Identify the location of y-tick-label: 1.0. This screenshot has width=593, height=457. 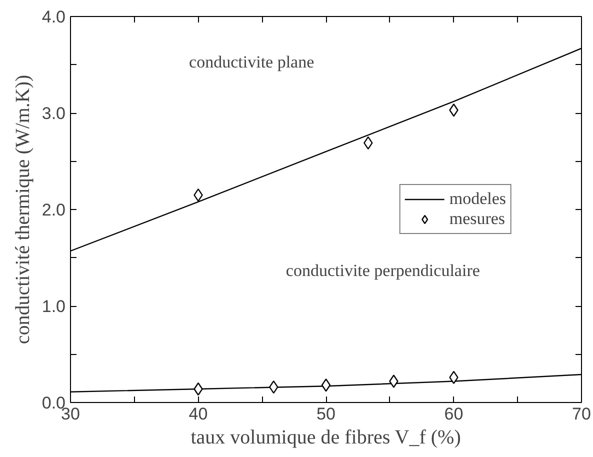
(54, 306).